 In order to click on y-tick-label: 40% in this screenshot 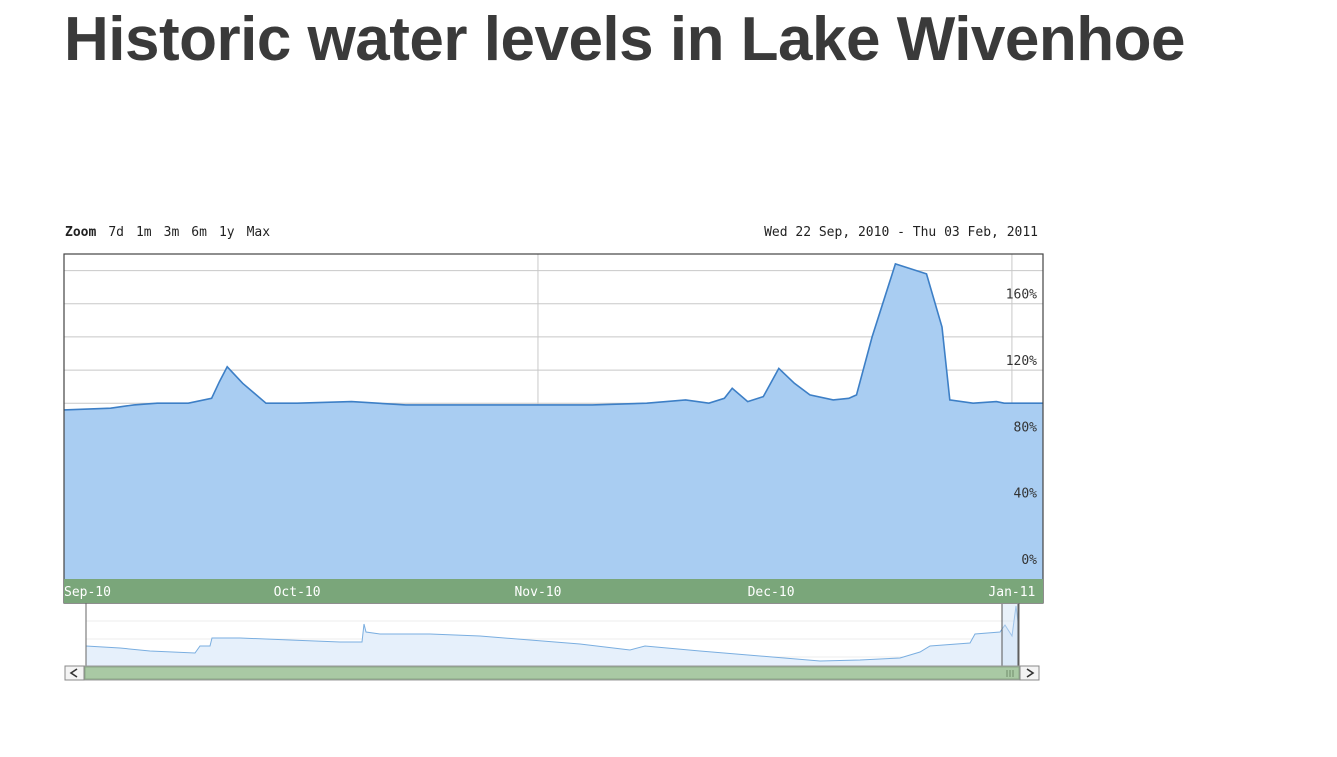, I will do `click(1026, 494)`.